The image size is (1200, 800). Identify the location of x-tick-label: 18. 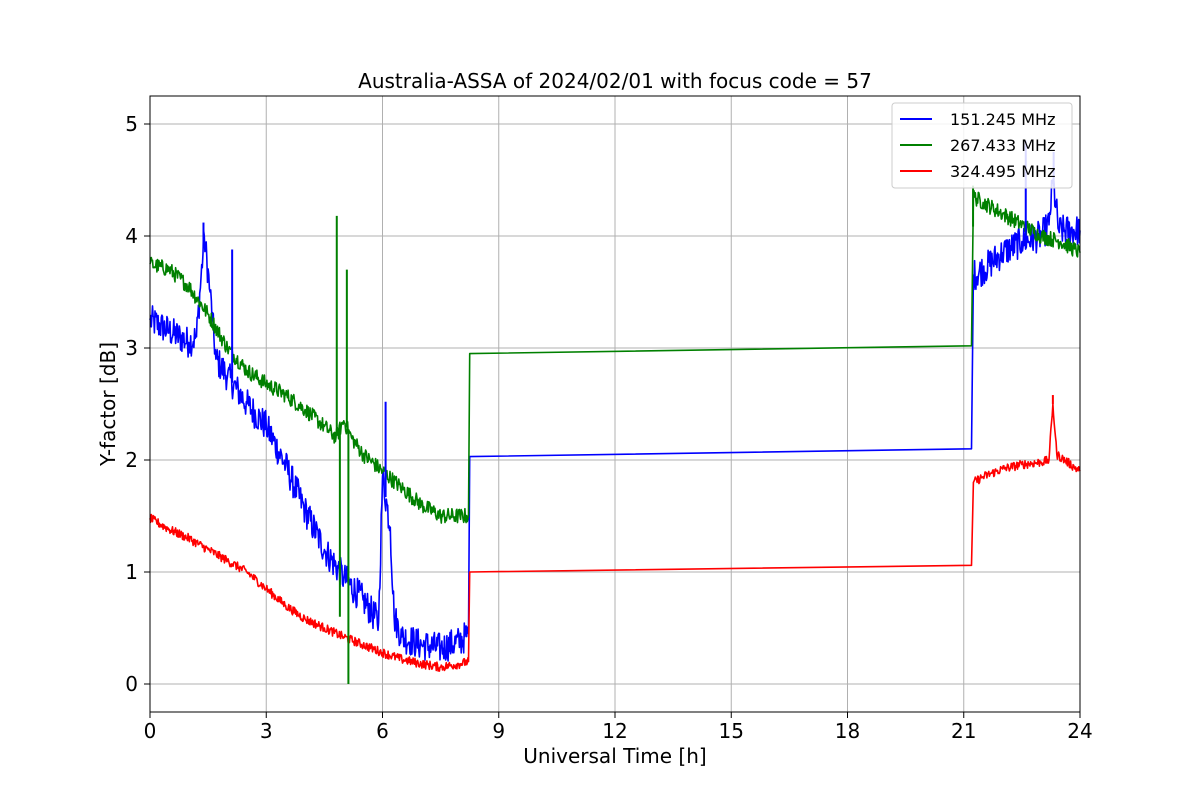
(847, 731).